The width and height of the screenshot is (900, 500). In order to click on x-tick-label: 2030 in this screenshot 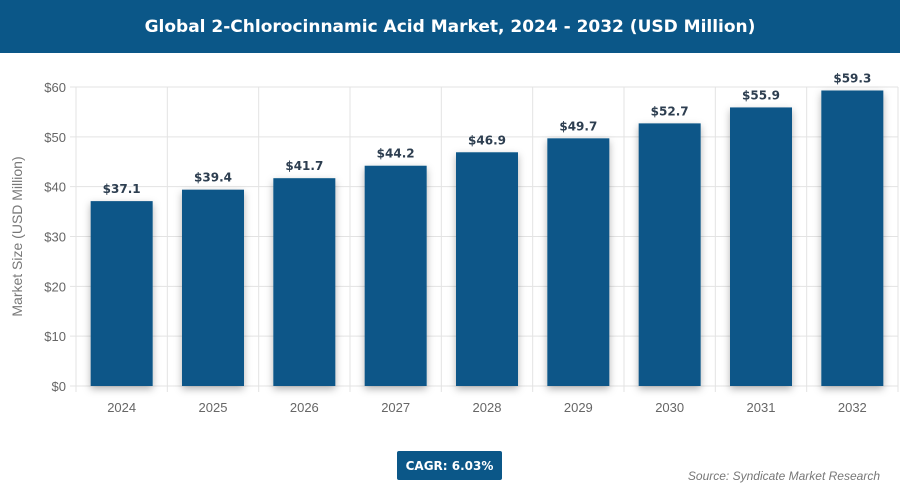, I will do `click(669, 407)`.